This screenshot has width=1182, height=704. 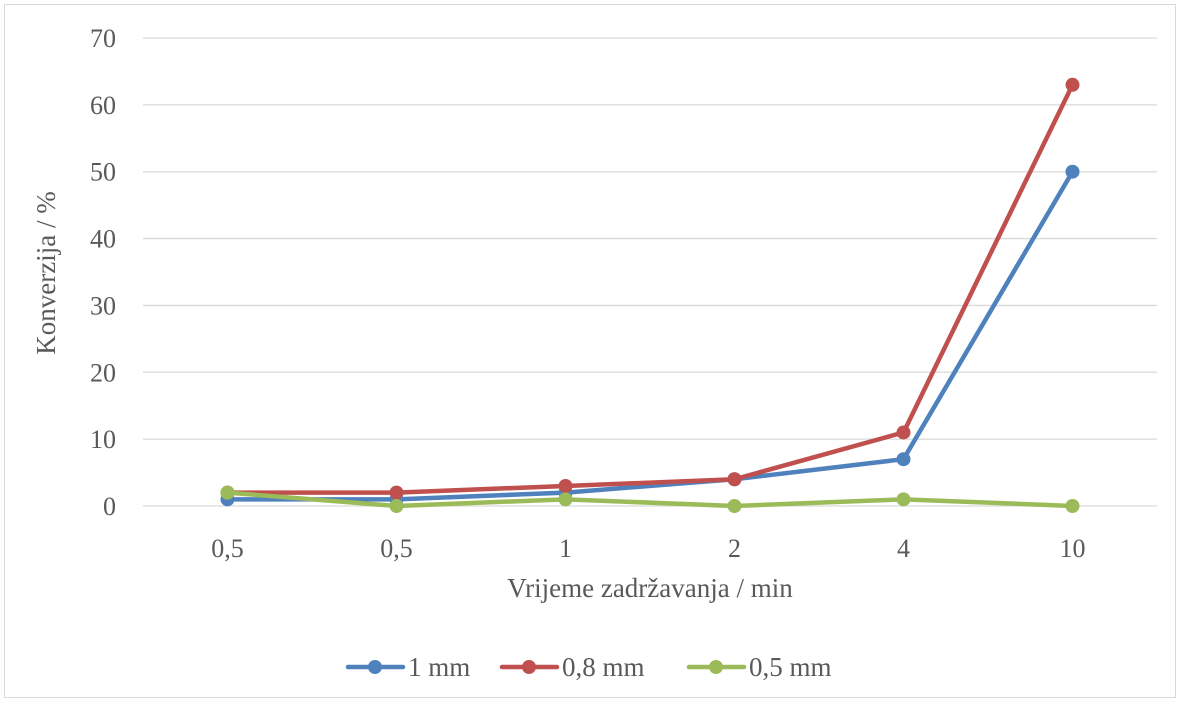 I want to click on x-axis-title: Vrijeme zadržavanja / min, so click(x=650, y=588).